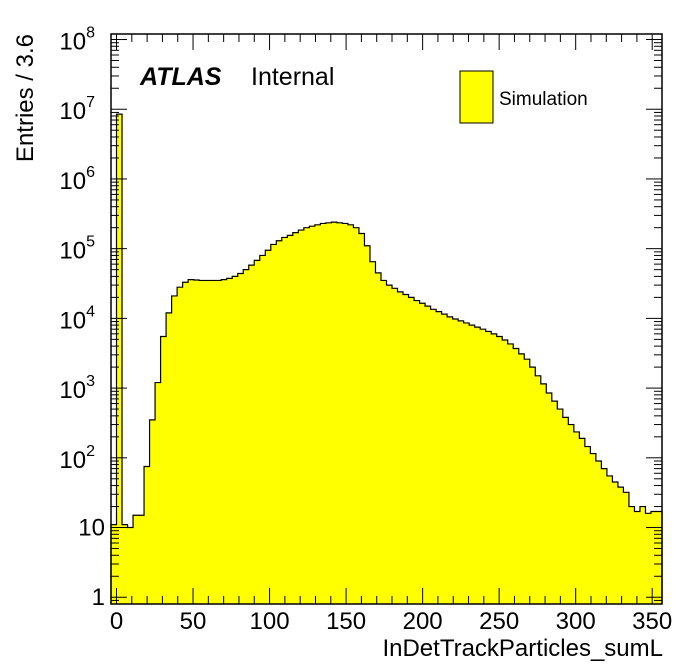 The height and width of the screenshot is (672, 696). I want to click on y-tick-label: 10⁸, so click(77, 40).